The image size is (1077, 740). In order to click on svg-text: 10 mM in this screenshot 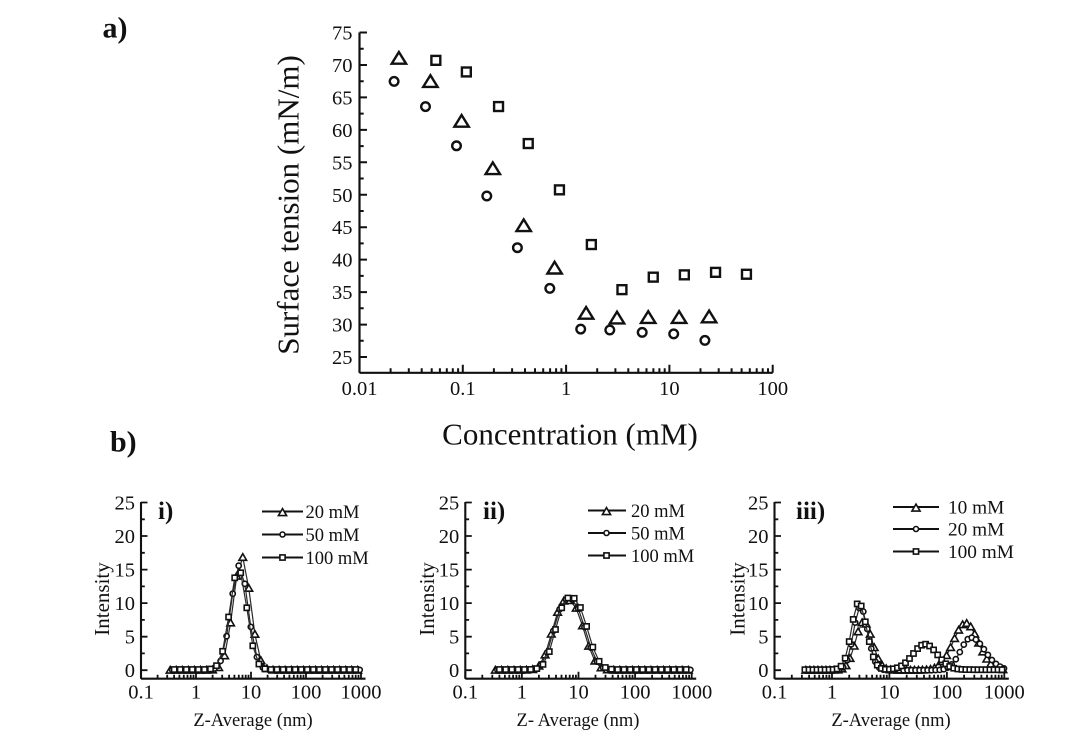, I will do `click(976, 507)`.